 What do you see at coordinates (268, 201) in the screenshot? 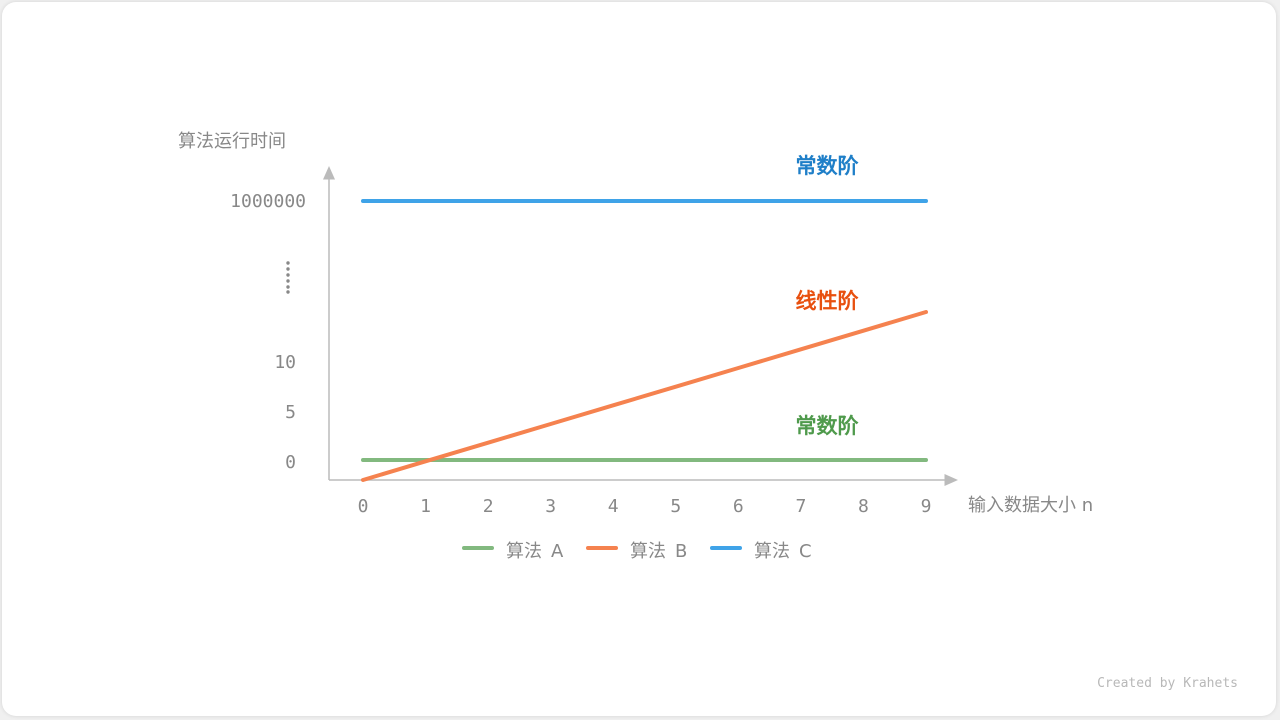
I see `y-break-label: 1000000` at bounding box center [268, 201].